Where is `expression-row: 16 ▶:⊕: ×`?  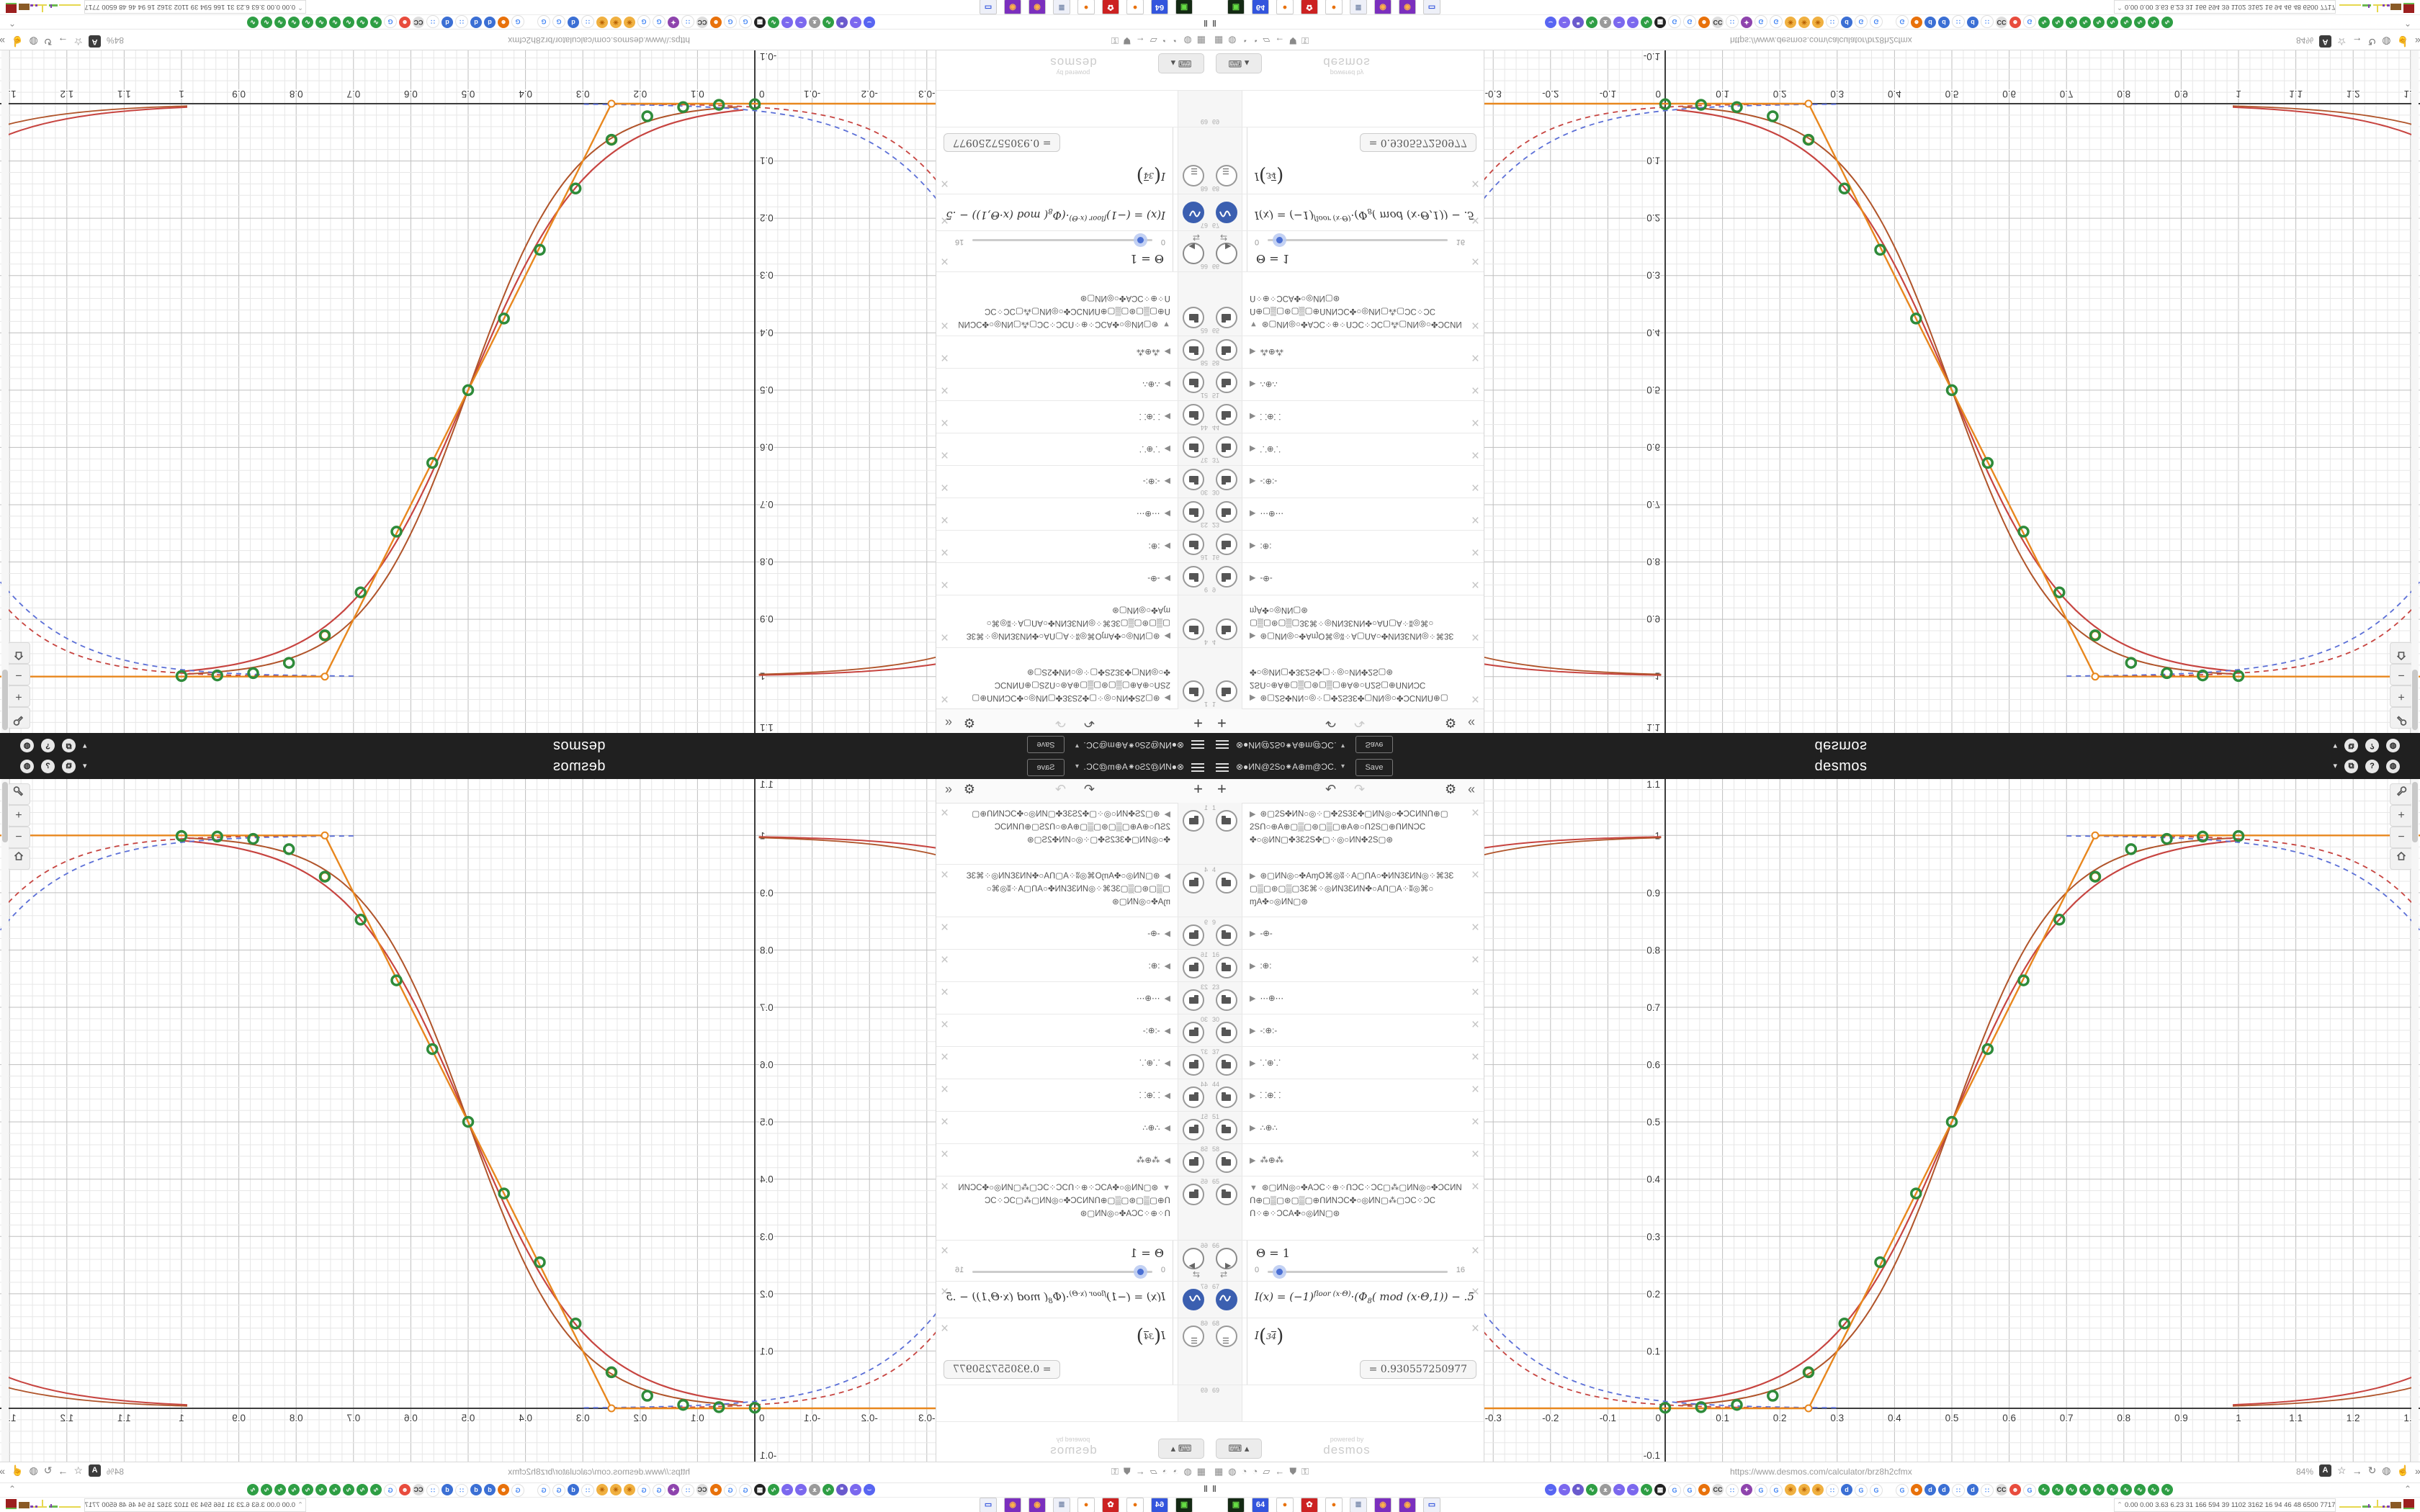
expression-row: 16 ▶:⊕: × is located at coordinates (1347, 546).